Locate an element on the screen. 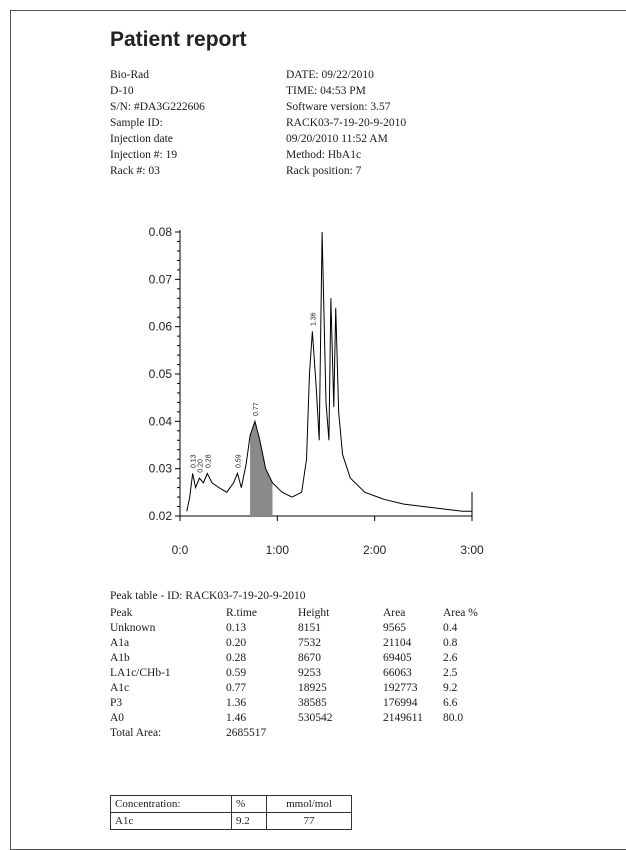 This screenshot has height=850, width=626. table-cell: 0.28 is located at coordinates (236, 658).